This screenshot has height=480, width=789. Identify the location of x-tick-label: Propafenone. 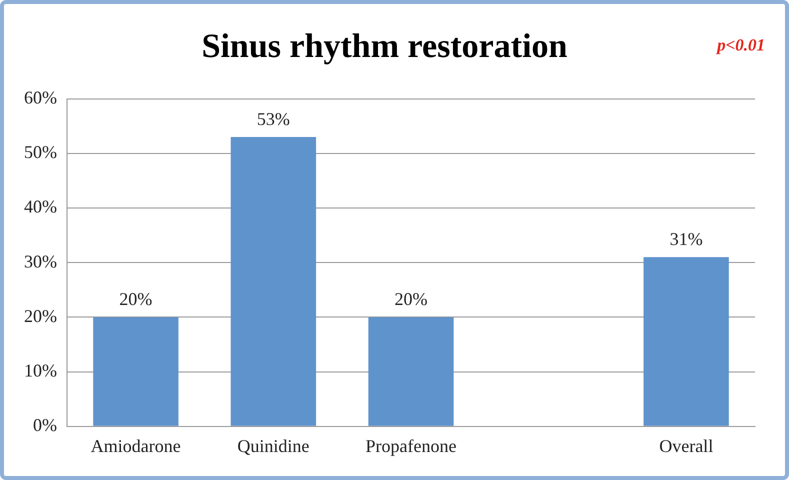
(411, 446).